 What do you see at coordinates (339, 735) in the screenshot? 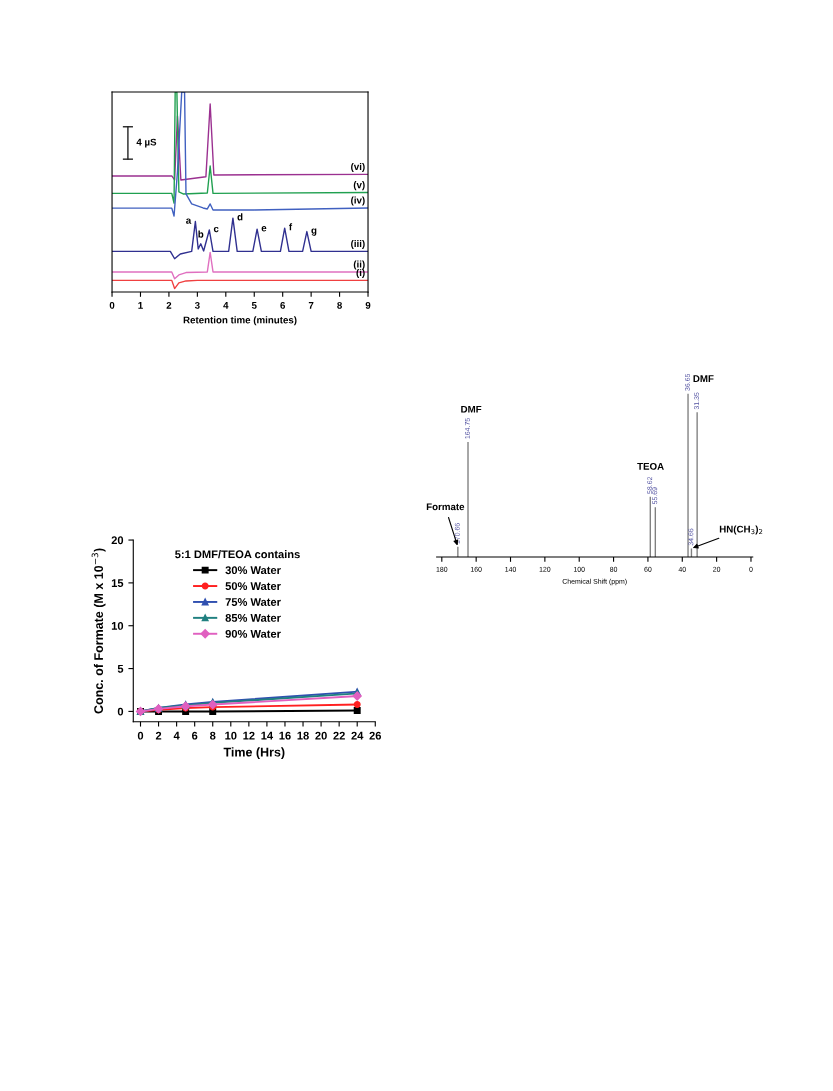
I see `x-tick-label: 22` at bounding box center [339, 735].